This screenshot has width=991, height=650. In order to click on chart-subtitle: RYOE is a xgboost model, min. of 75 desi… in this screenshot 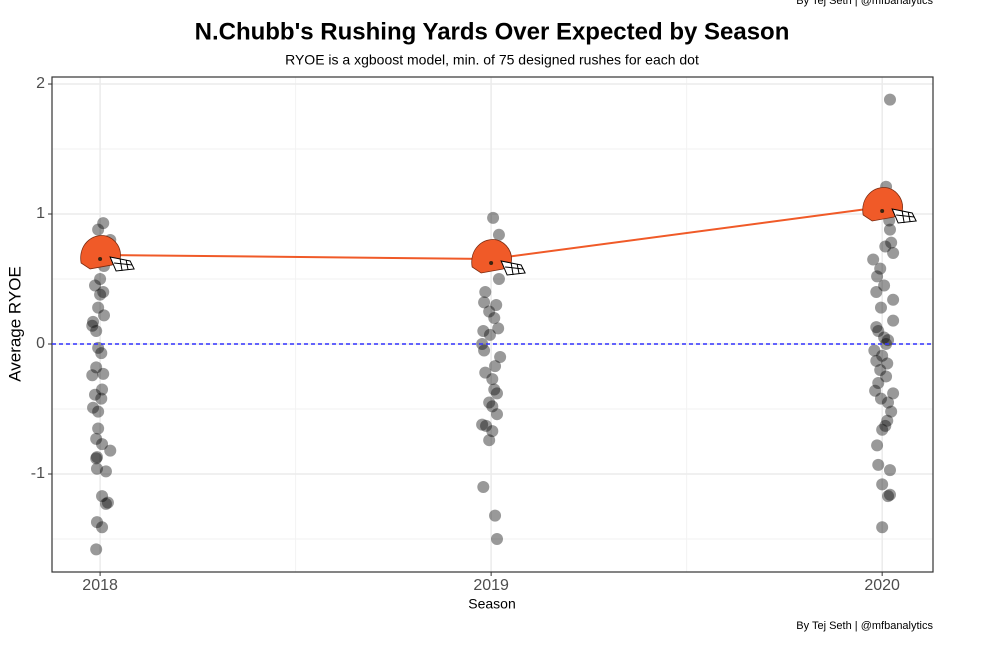, I will do `click(492, 60)`.